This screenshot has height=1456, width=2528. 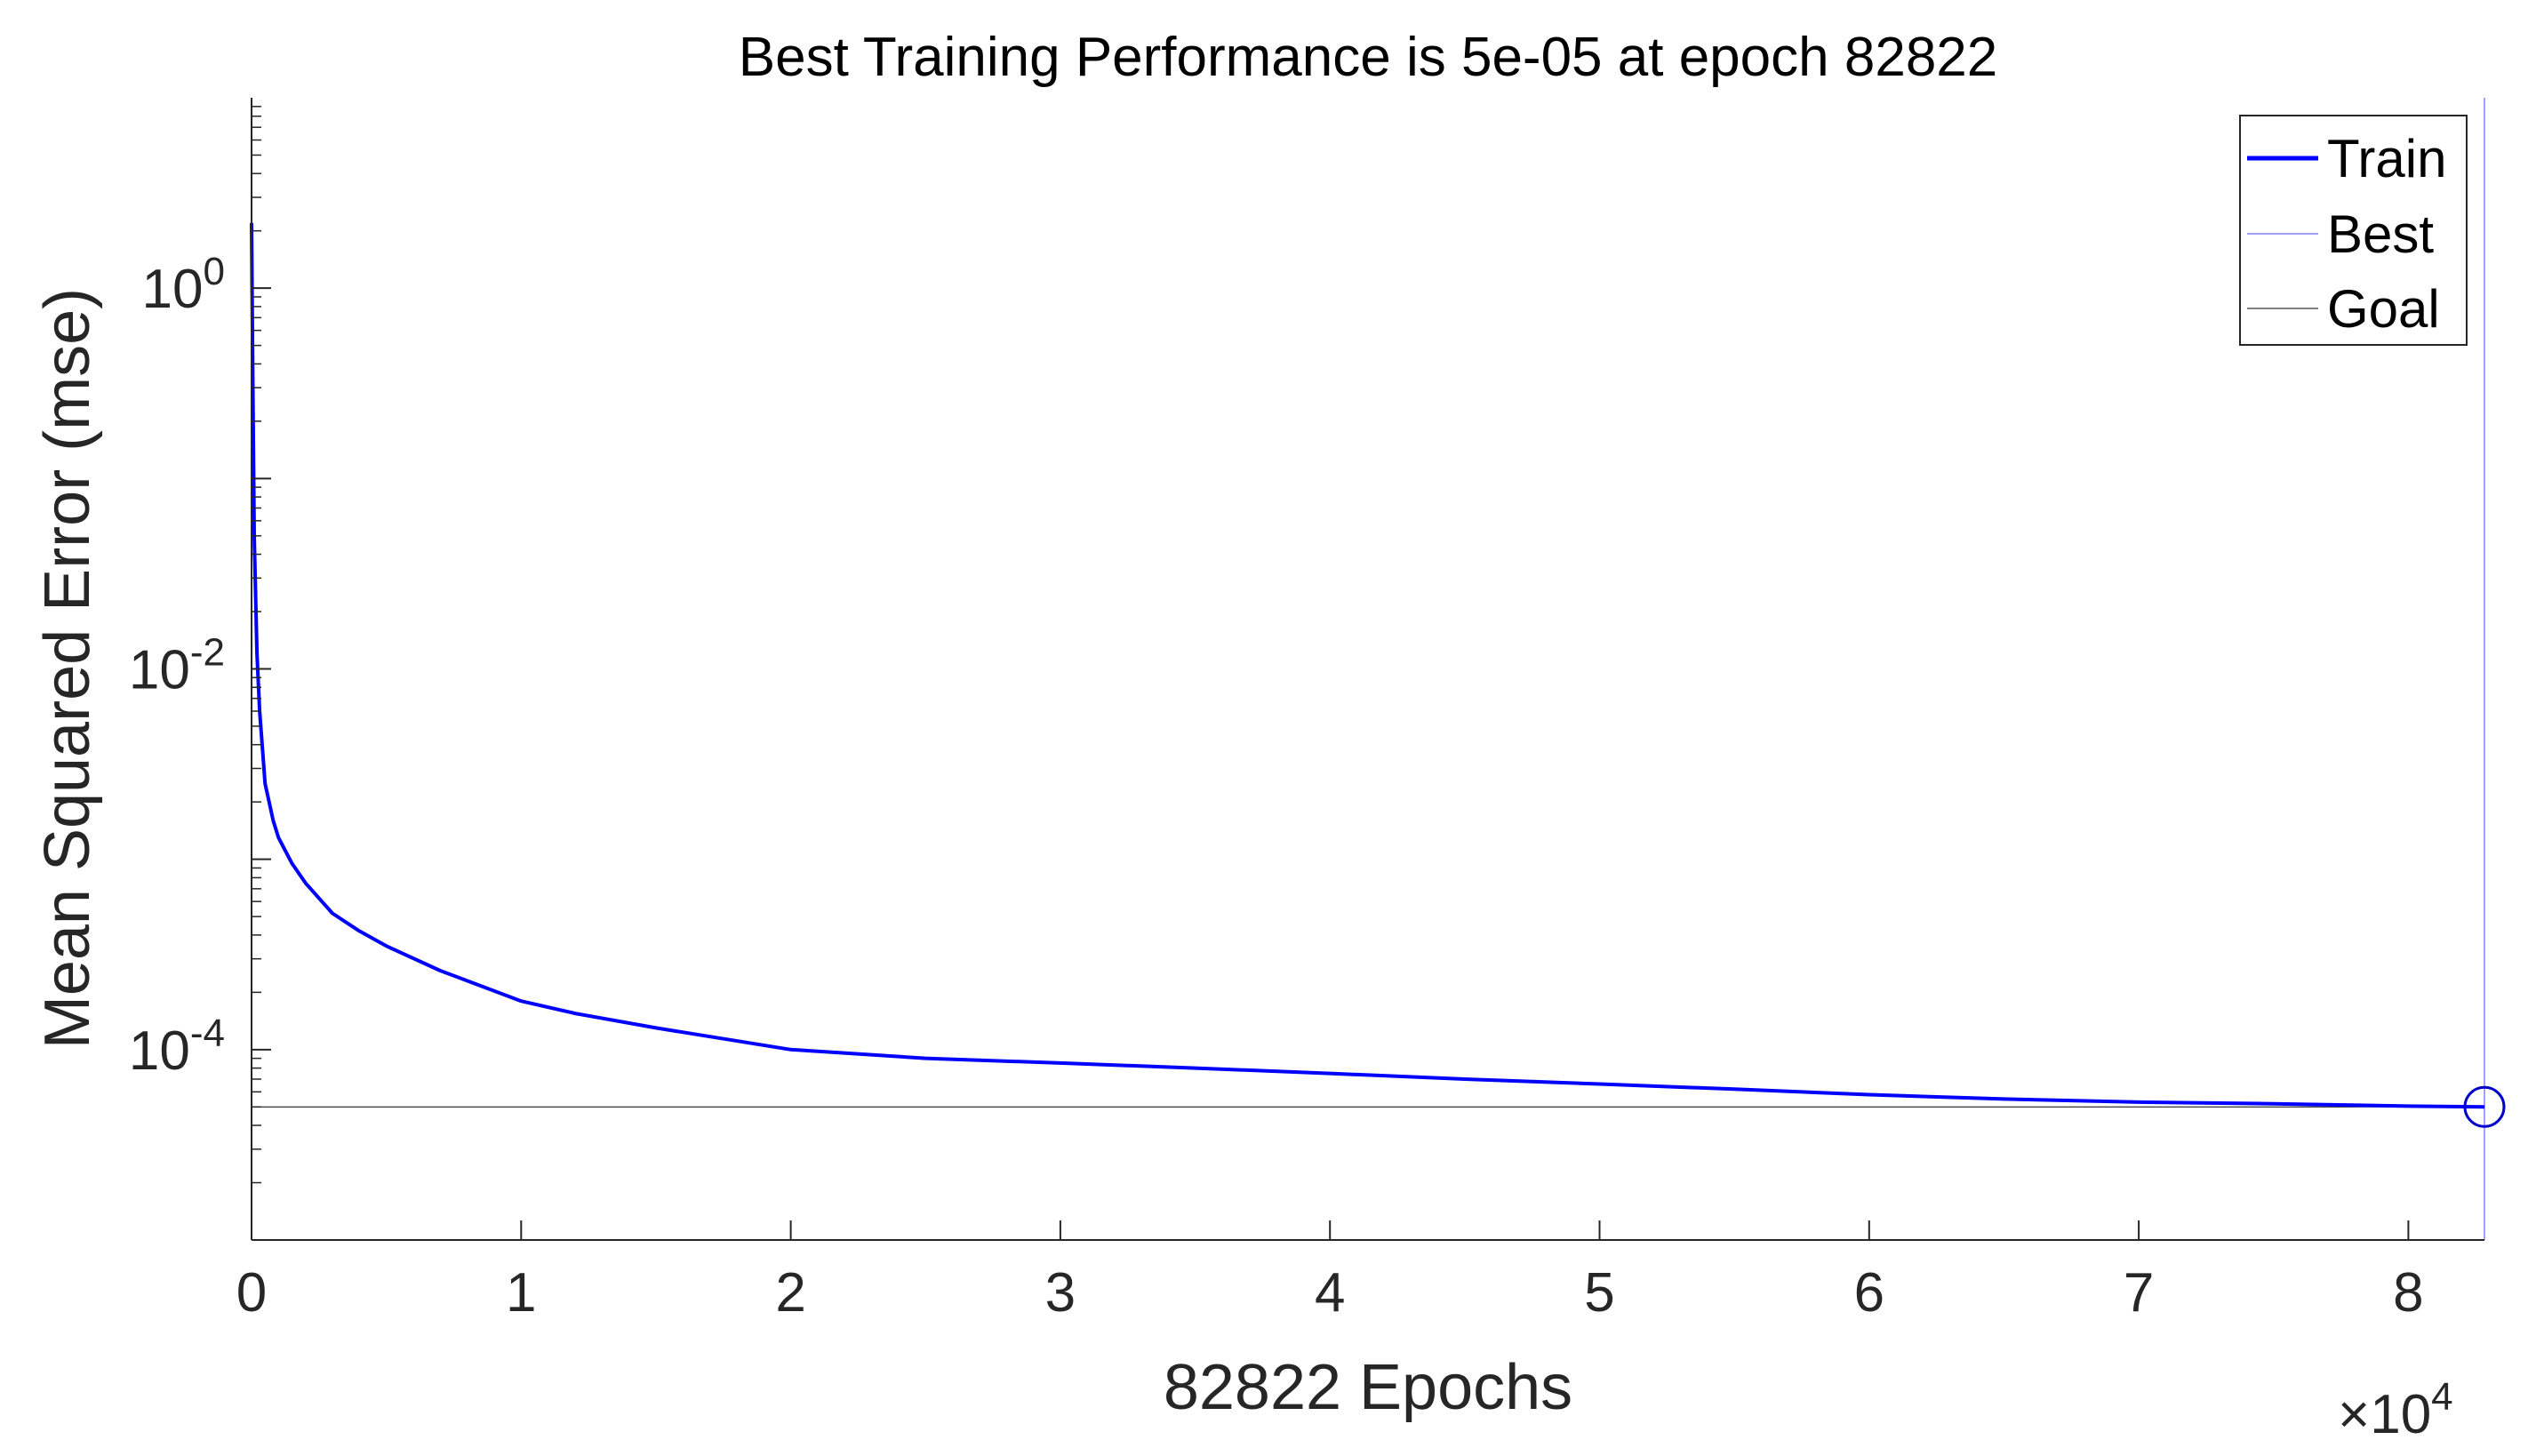 What do you see at coordinates (2484, 1106) in the screenshot?
I see `best-point-marker` at bounding box center [2484, 1106].